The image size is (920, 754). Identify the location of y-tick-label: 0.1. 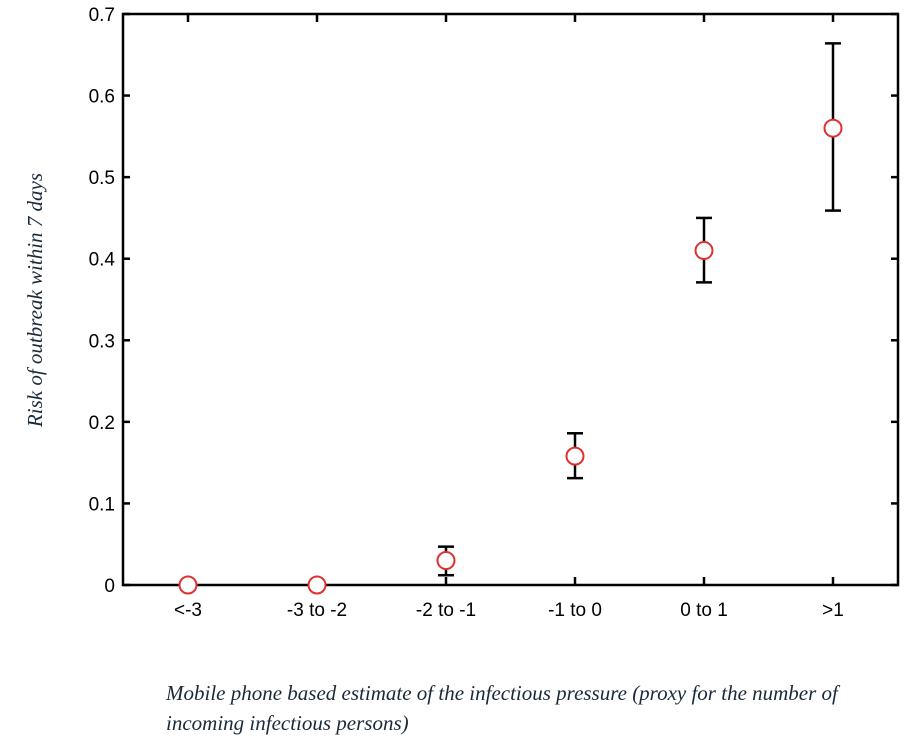
(102, 504).